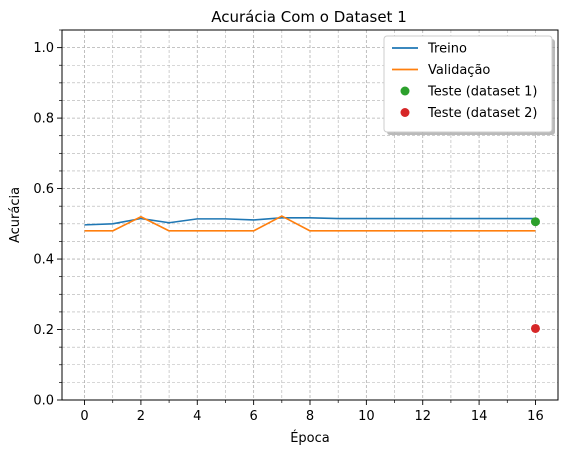 Image resolution: width=567 pixels, height=455 pixels. I want to click on y-tick-label: 0.4, so click(43, 260).